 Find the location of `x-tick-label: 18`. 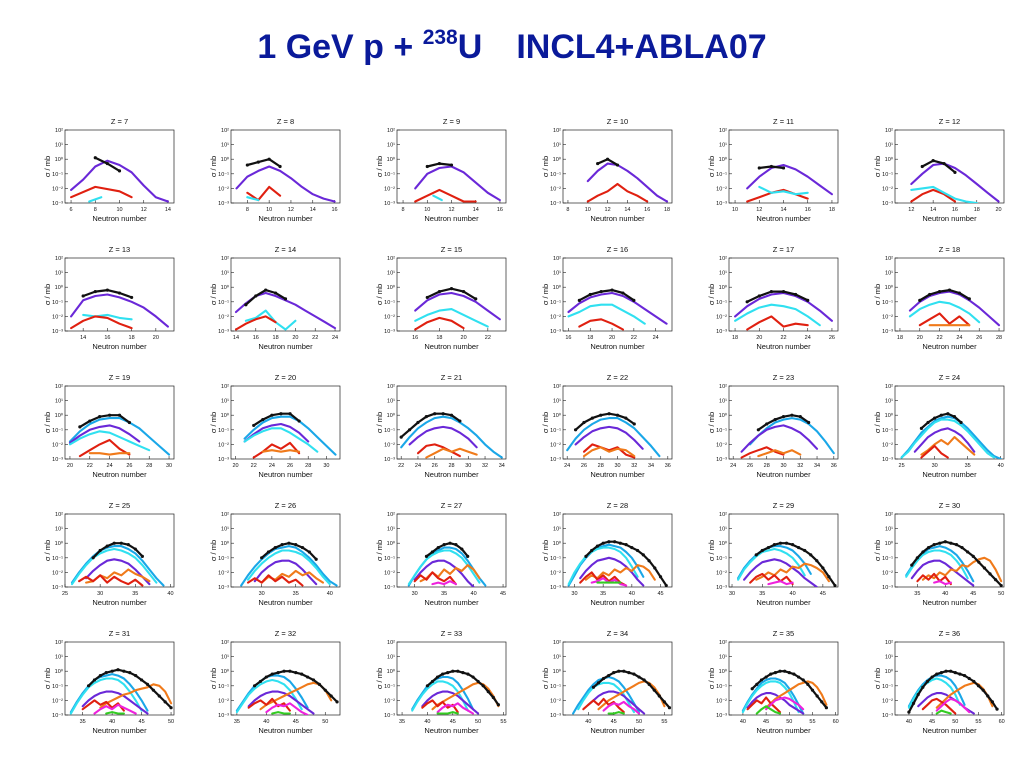

x-tick-label: 18 is located at coordinates (132, 338).